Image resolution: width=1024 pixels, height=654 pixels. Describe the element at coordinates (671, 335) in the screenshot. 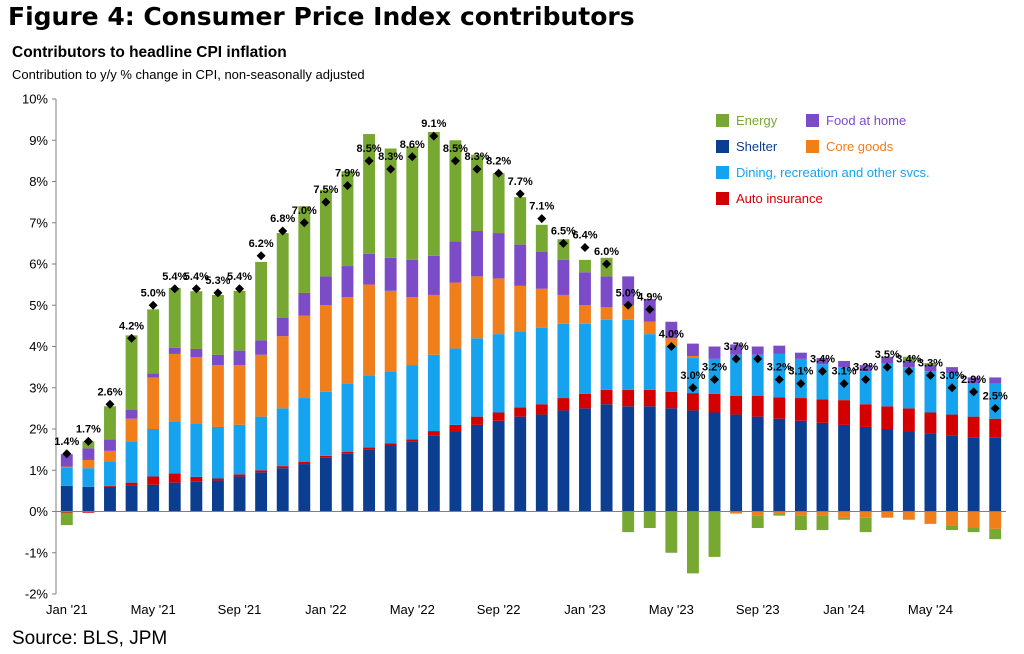

I see `headline-cpi-label: 4.0%` at that location.